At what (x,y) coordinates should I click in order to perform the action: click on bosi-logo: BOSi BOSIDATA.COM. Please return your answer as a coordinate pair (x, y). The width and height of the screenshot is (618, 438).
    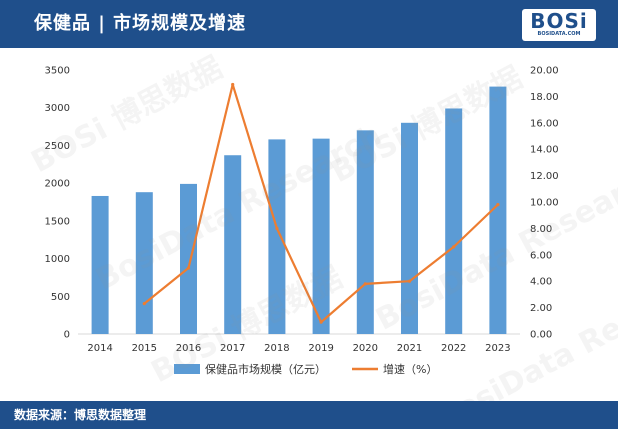
    Looking at the image, I should click on (559, 25).